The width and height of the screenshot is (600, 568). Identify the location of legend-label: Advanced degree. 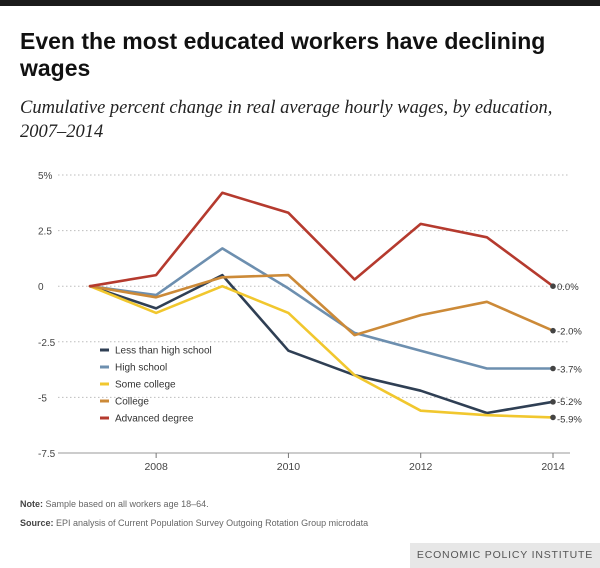
(154, 419).